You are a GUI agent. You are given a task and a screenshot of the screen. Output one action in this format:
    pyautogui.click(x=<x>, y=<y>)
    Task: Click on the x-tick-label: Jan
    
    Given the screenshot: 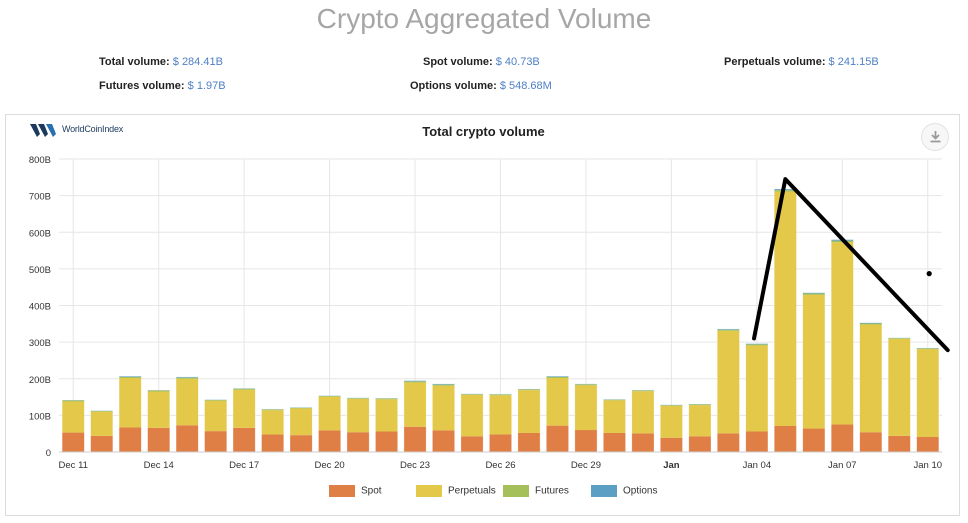 What is the action you would take?
    pyautogui.click(x=671, y=465)
    